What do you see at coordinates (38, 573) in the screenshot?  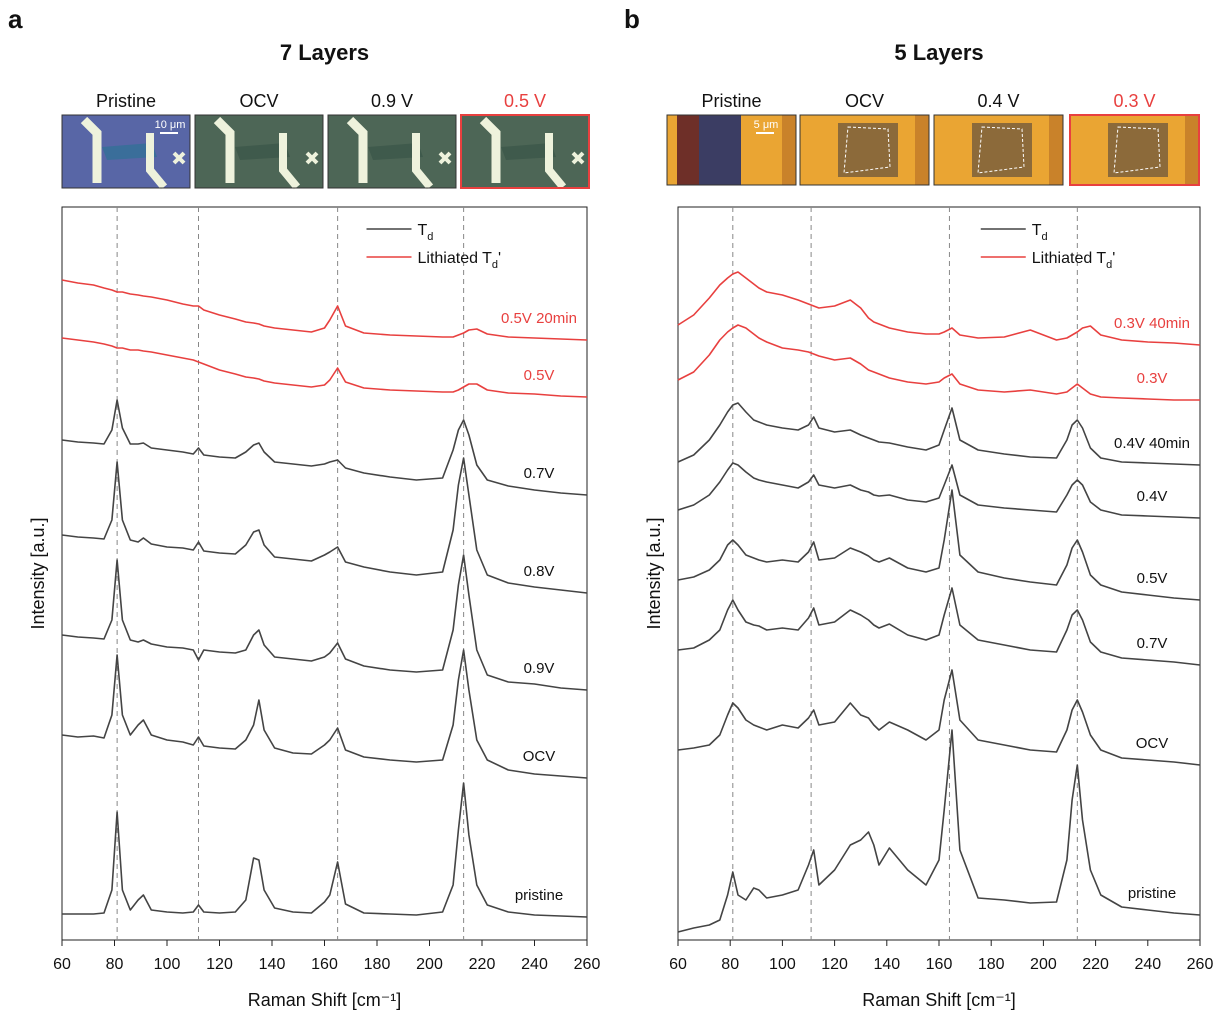 I see `y-axis-label: Intensity [a.u.]` at bounding box center [38, 573].